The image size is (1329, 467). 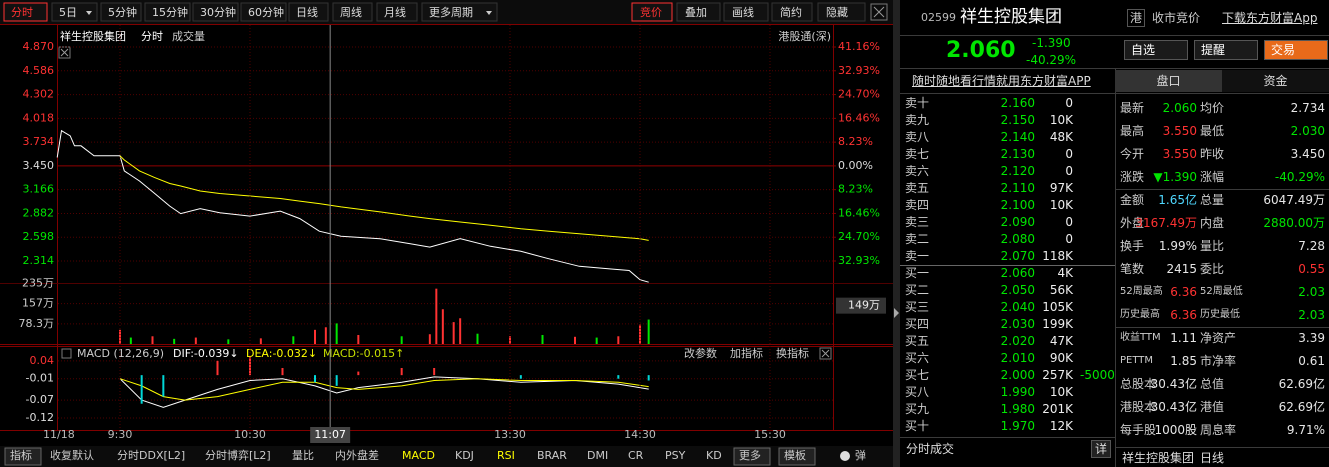 What do you see at coordinates (1101, 449) in the screenshot?
I see `trades-detail: 详` at bounding box center [1101, 449].